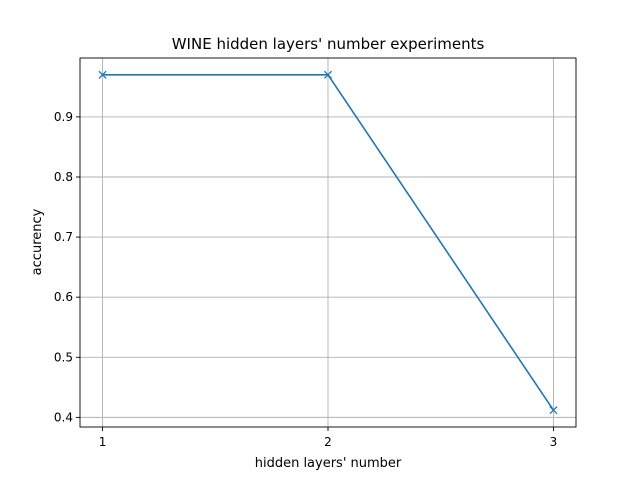  What do you see at coordinates (328, 44) in the screenshot?
I see `chart-title: WINE hidden layers' number experiments` at bounding box center [328, 44].